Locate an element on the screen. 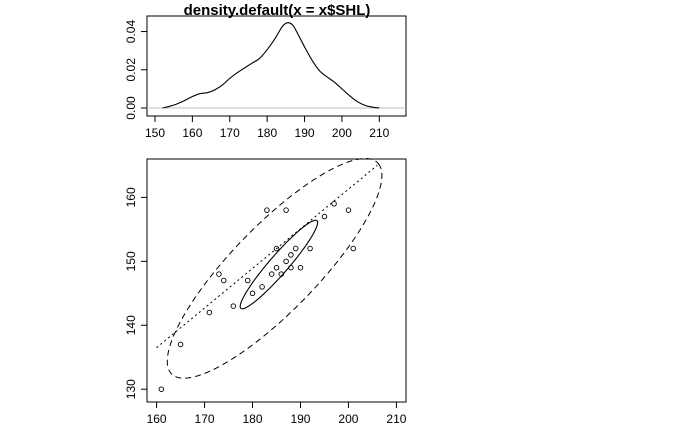  scatter-points is located at coordinates (257, 296).